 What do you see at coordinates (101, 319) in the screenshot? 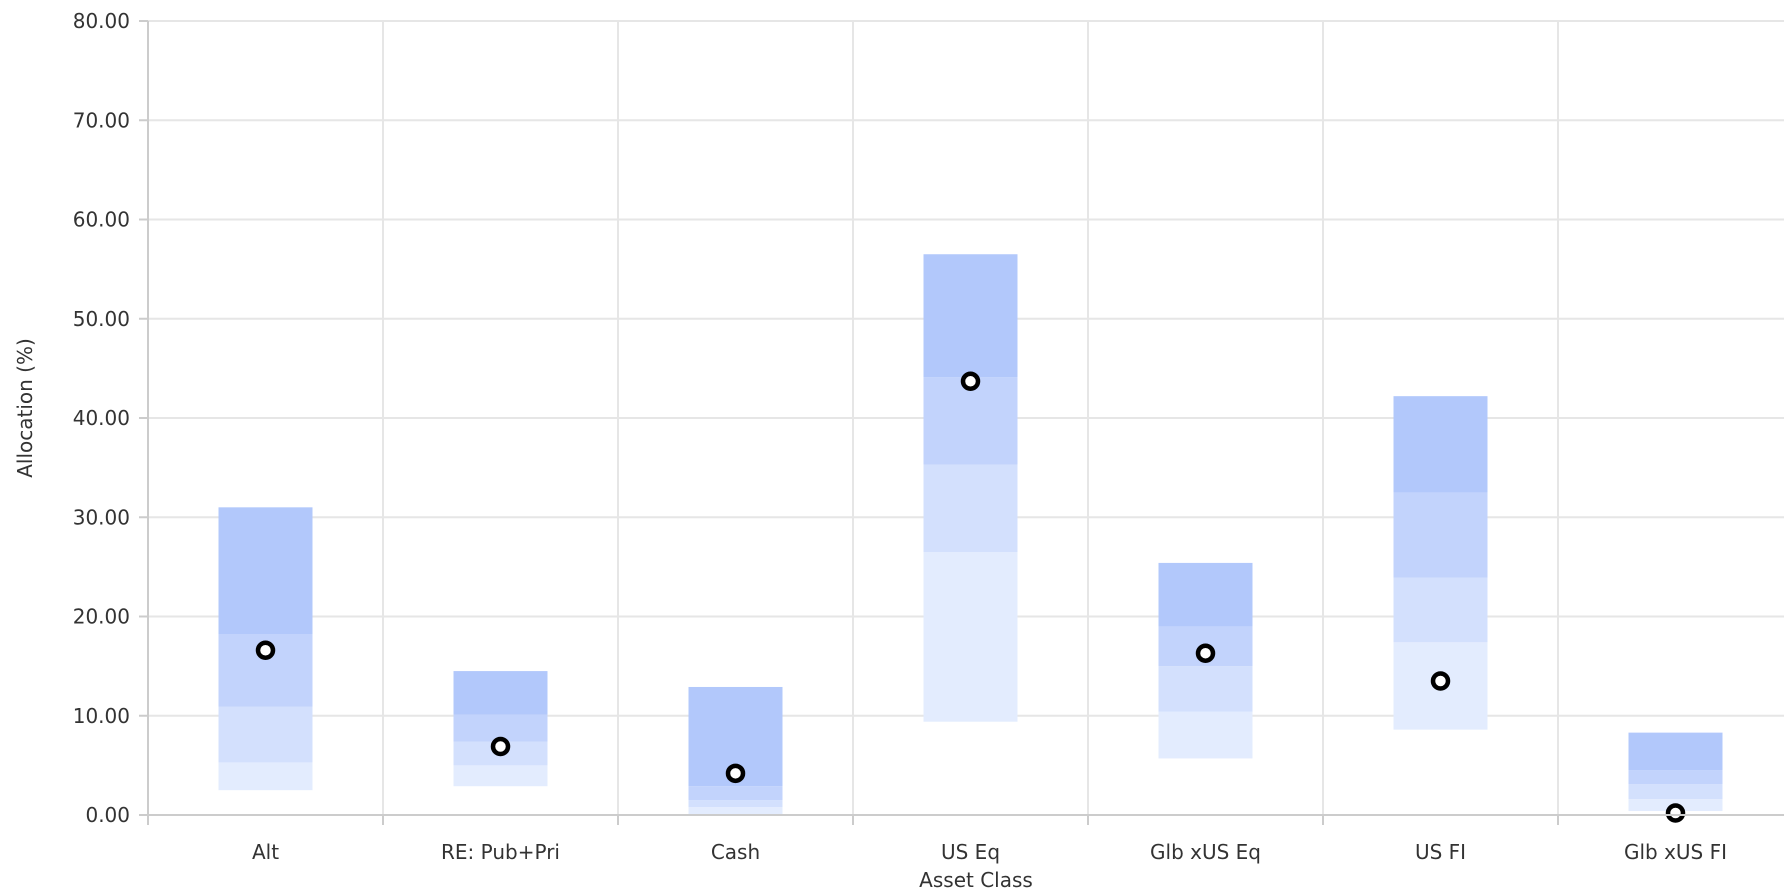
I see `y-tick-label: 50.00` at bounding box center [101, 319].